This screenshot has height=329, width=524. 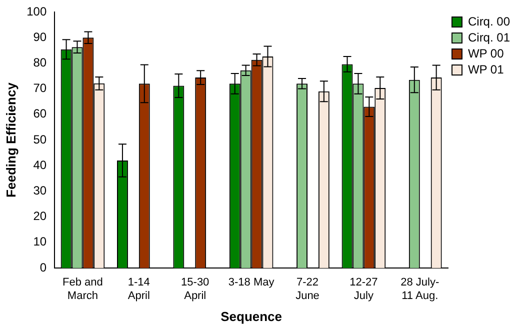 What do you see at coordinates (251, 282) in the screenshot?
I see `x-tick-label: 3-18 May` at bounding box center [251, 282].